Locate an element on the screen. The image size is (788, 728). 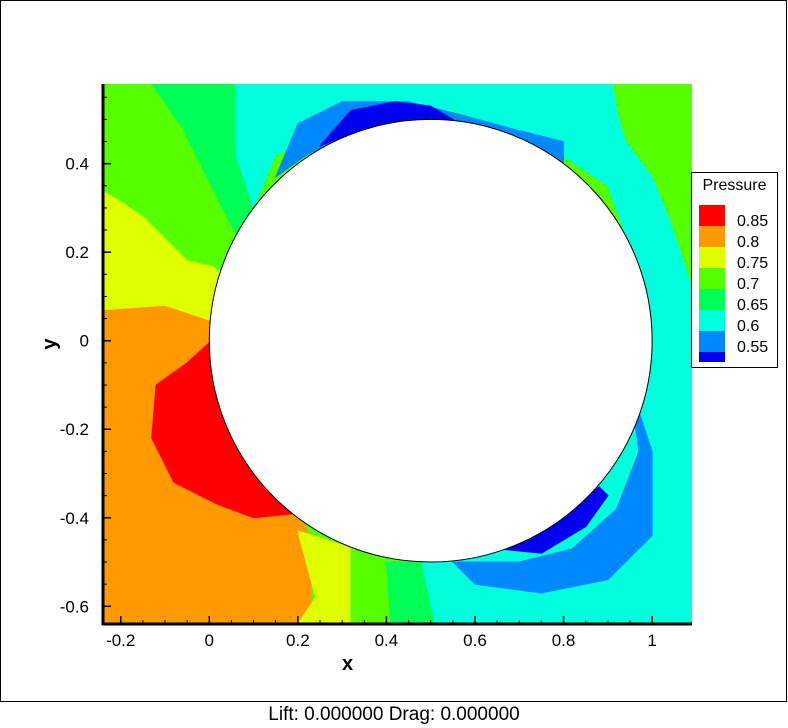
x-tick-label: 0.8 is located at coordinates (564, 640).